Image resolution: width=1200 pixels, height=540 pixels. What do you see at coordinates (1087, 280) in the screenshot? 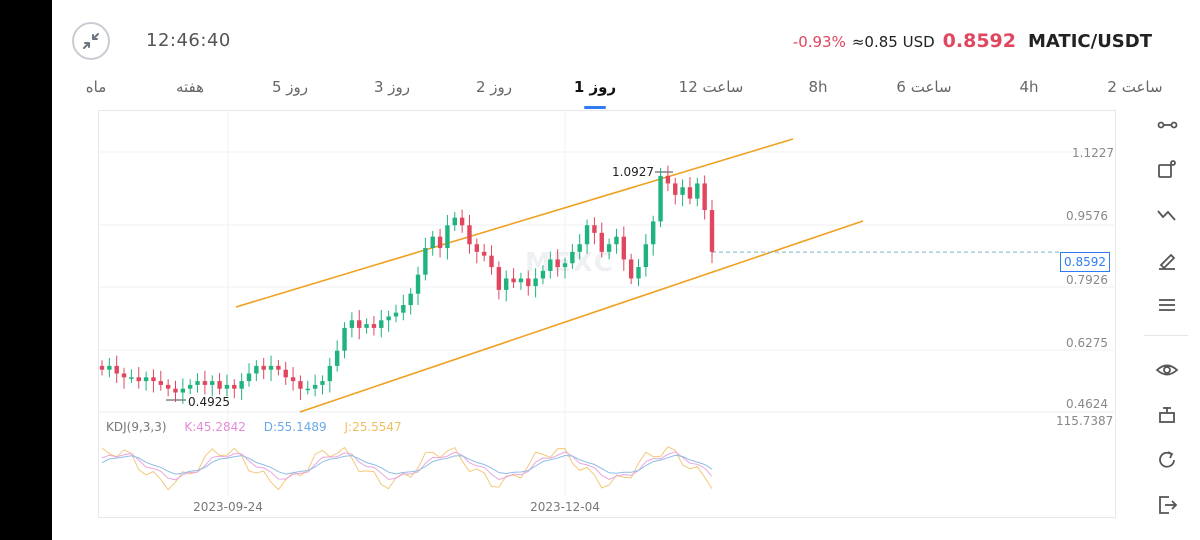
I see `price-axis-tick: 0.7926` at bounding box center [1087, 280].